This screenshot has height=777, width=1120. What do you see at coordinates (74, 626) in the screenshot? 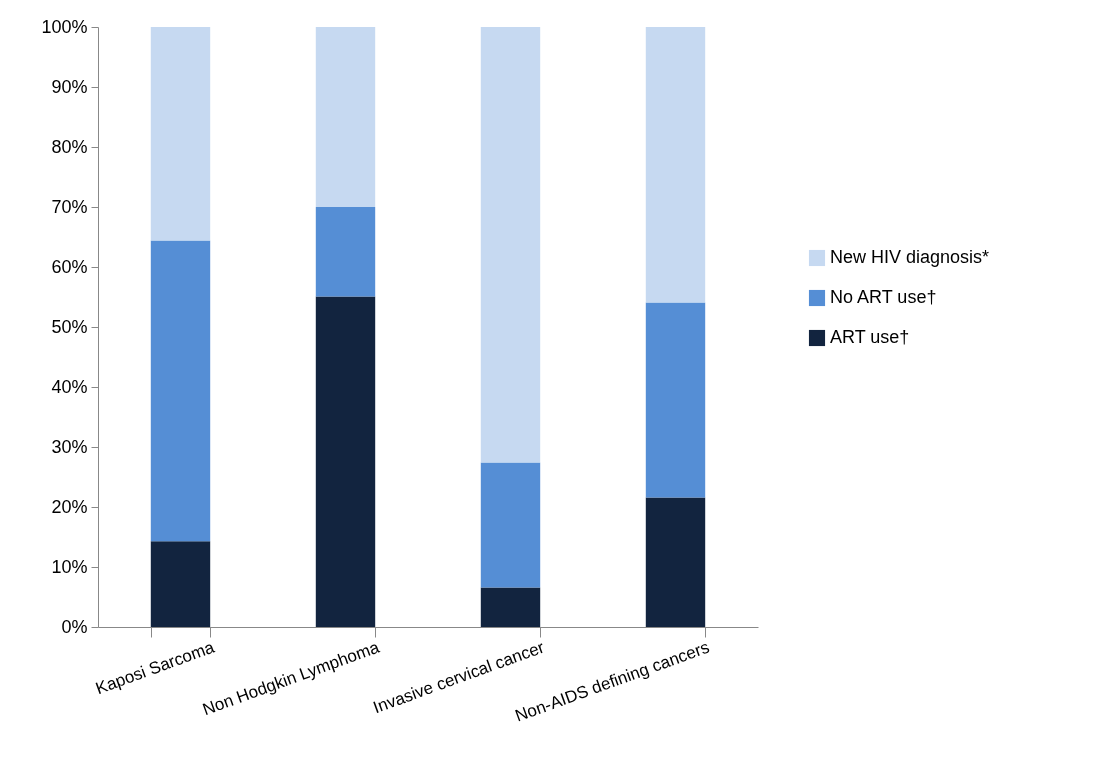
I see `y-tick-label: 0%` at bounding box center [74, 626].